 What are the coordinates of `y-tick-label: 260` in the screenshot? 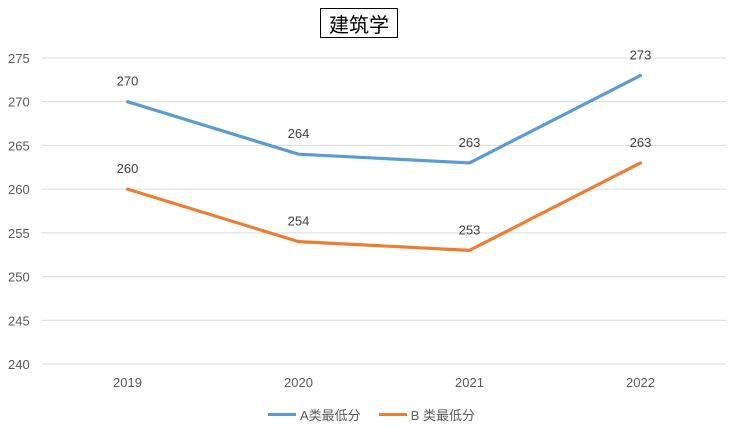 It's located at (19, 189).